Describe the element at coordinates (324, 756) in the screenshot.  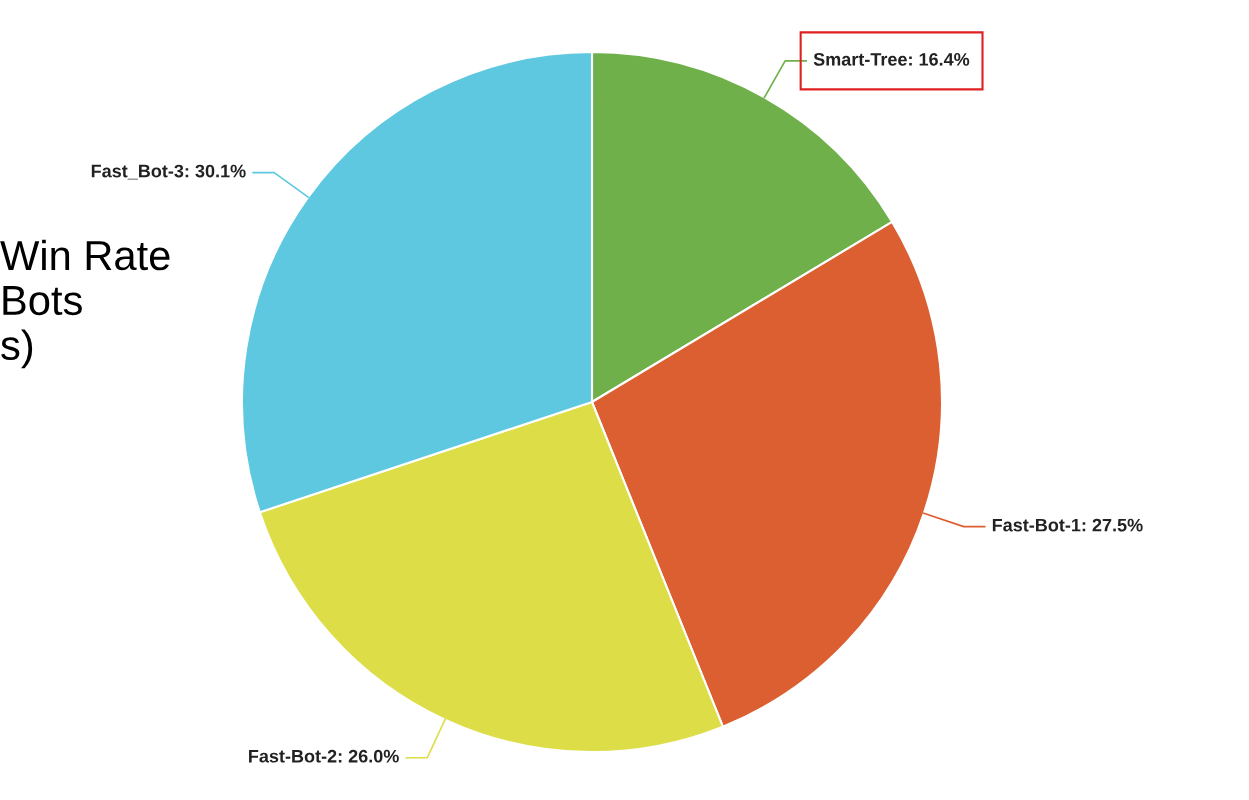
I see `slice-label: Fast-Bot-2: 26.0%` at that location.